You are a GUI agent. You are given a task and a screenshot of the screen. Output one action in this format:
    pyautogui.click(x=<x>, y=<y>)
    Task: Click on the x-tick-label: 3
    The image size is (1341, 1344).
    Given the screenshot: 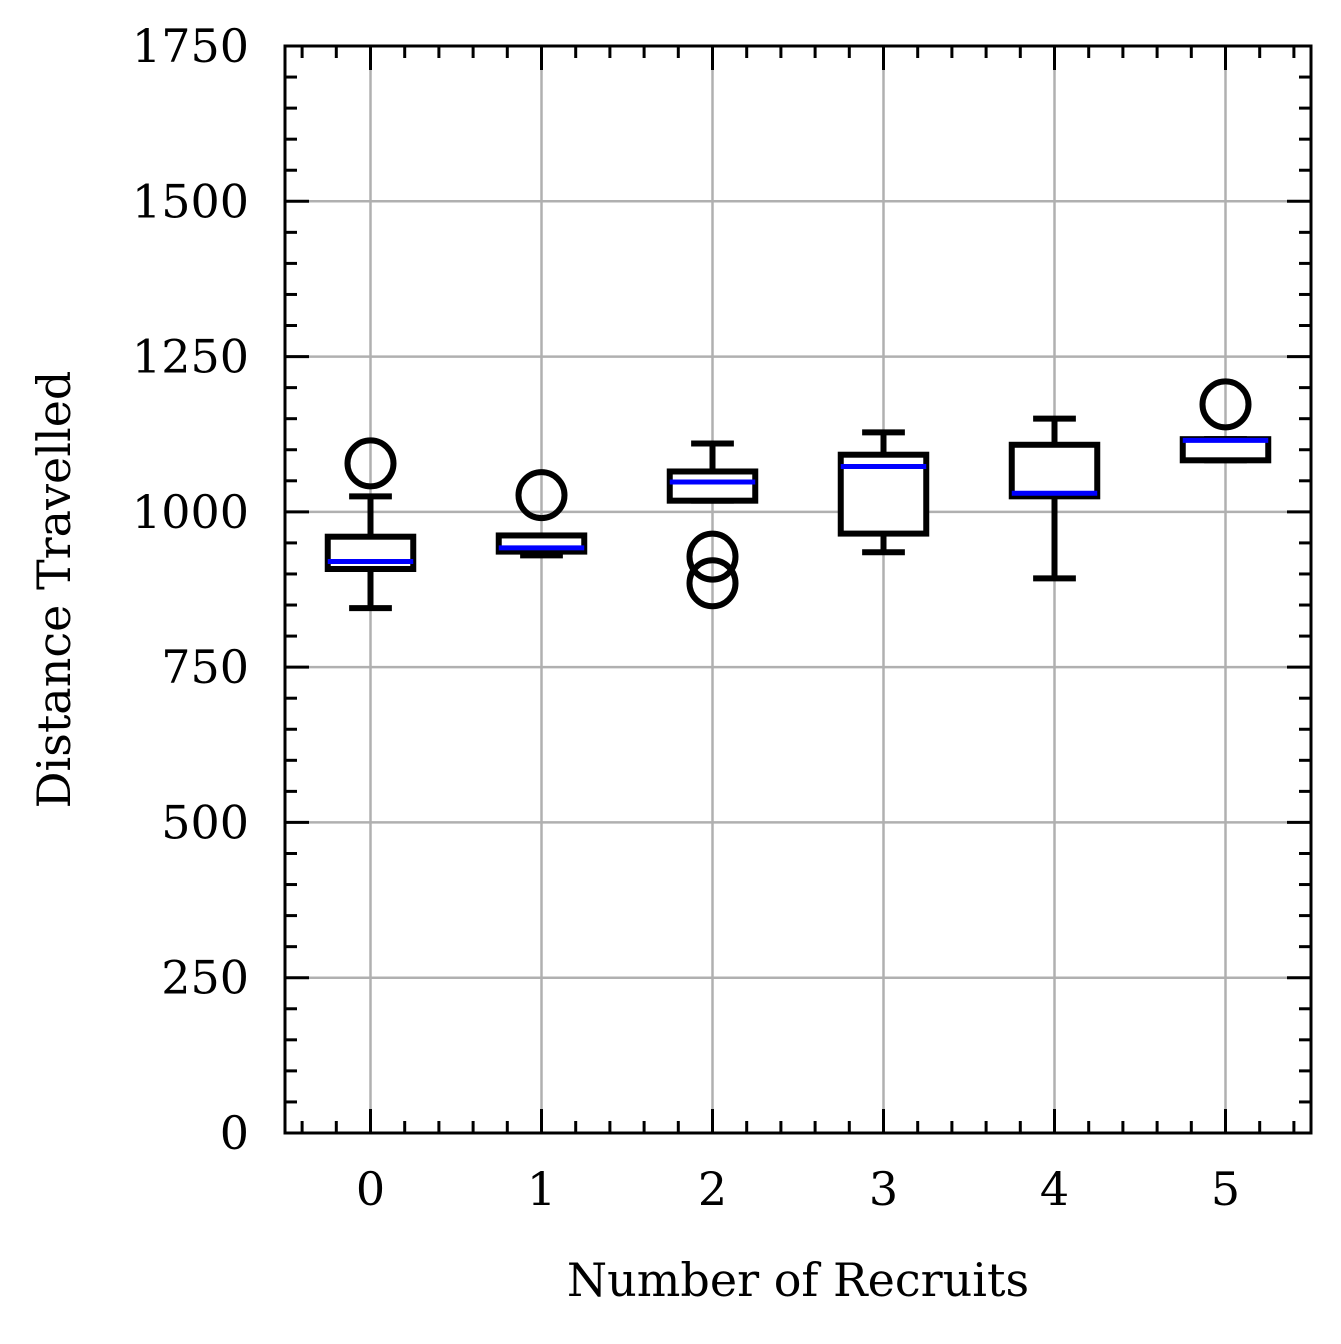 What is the action you would take?
    pyautogui.click(x=883, y=1189)
    